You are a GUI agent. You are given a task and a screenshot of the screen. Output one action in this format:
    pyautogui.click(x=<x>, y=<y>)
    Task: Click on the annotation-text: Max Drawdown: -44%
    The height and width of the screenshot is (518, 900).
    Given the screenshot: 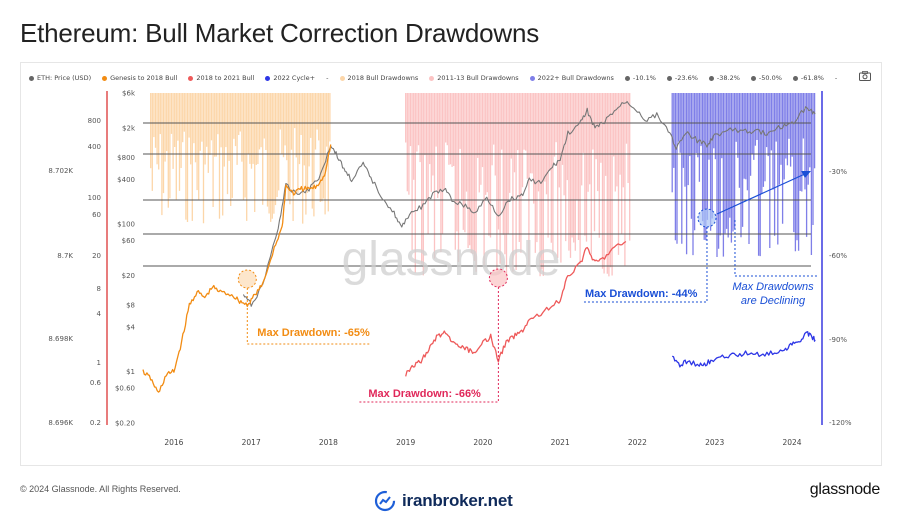 What is the action you would take?
    pyautogui.click(x=641, y=294)
    